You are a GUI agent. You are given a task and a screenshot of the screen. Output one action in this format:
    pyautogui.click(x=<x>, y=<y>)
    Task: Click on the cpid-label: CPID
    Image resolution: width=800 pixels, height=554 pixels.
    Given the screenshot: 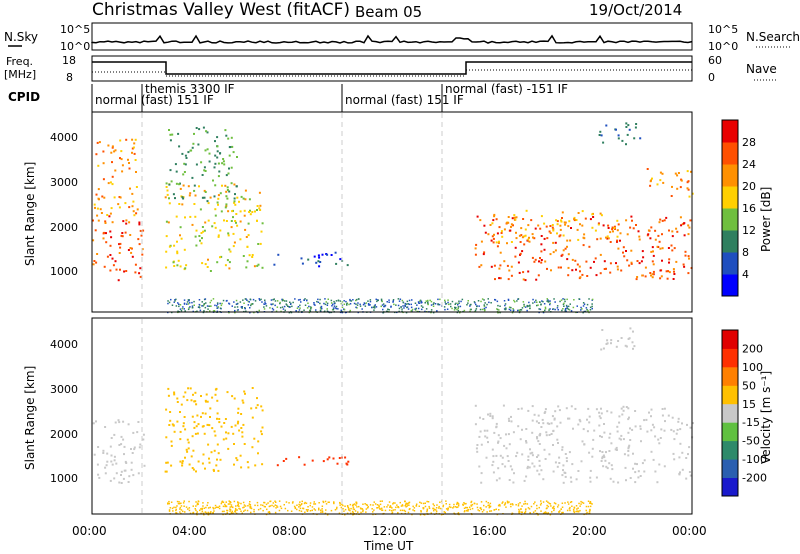 What is the action you would take?
    pyautogui.click(x=24, y=97)
    